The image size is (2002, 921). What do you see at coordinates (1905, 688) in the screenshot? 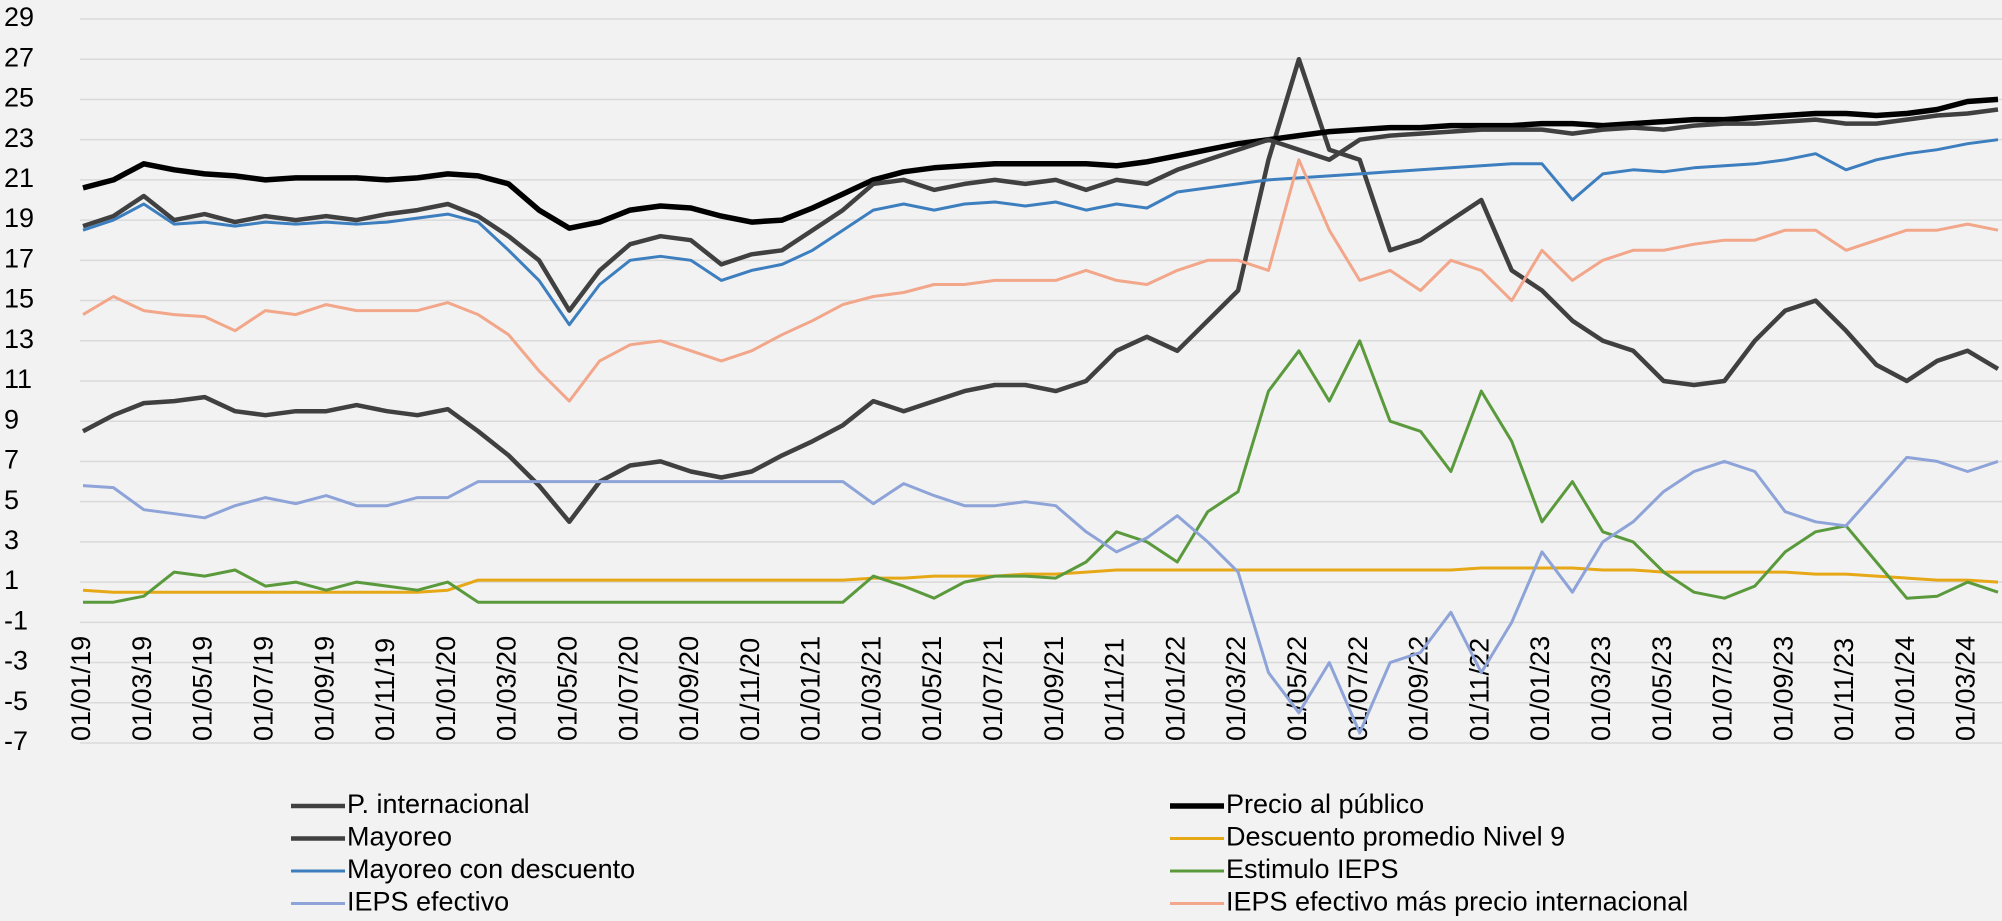
I see `x-tick-label: 01/01/24` at bounding box center [1905, 688].